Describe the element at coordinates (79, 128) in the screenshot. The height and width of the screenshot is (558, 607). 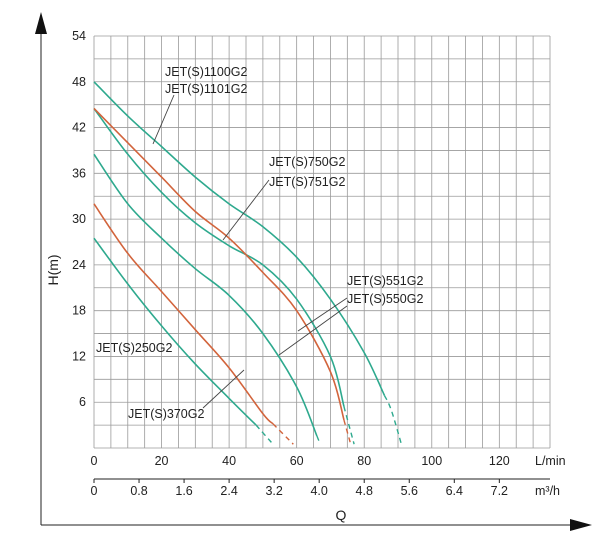
I see `y-tick-label: 42` at that location.